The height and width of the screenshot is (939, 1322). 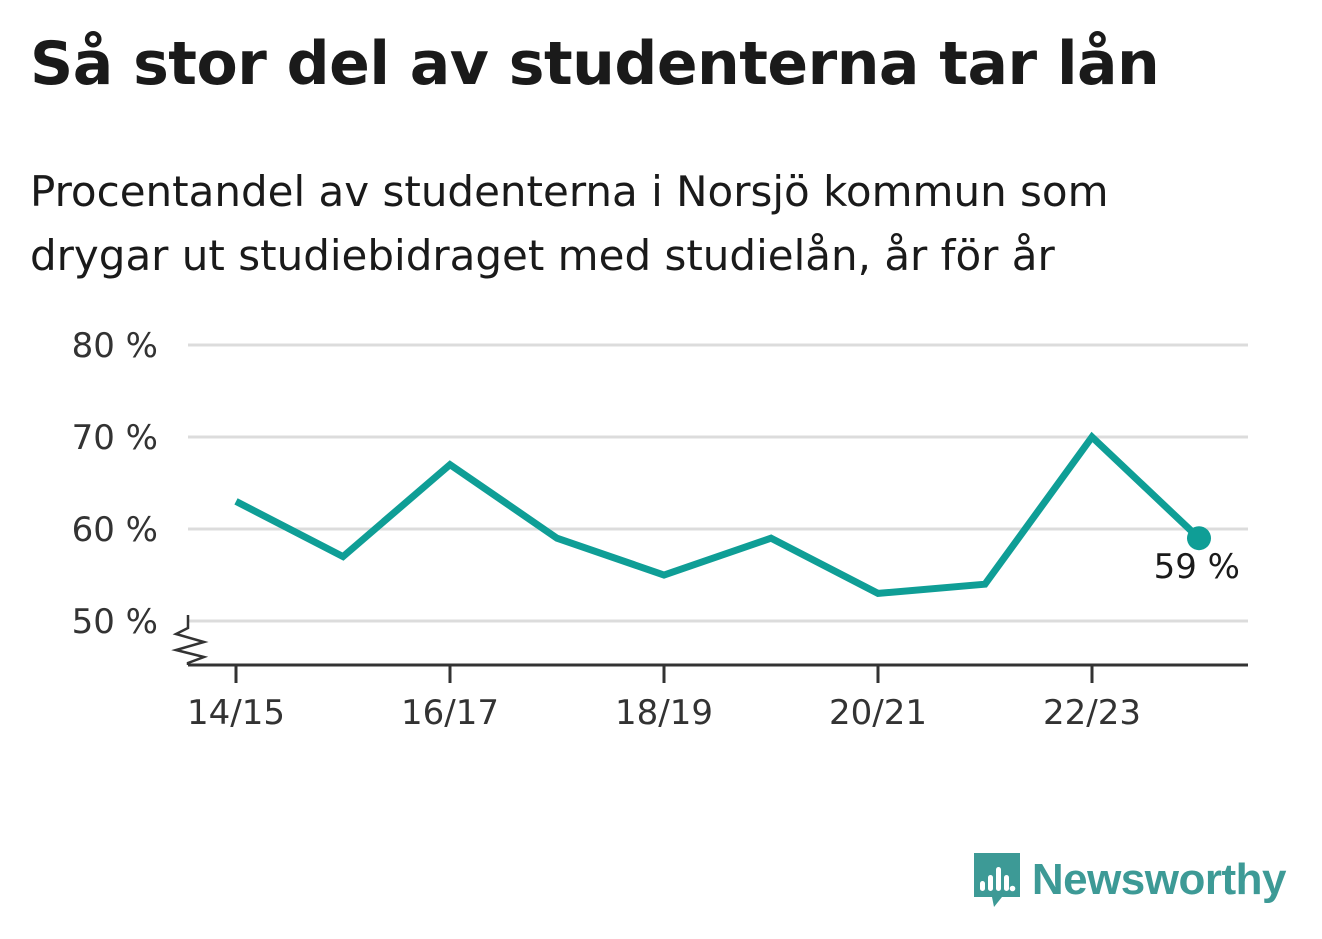 I want to click on x-tick-label: 22/23, so click(x=1092, y=713).